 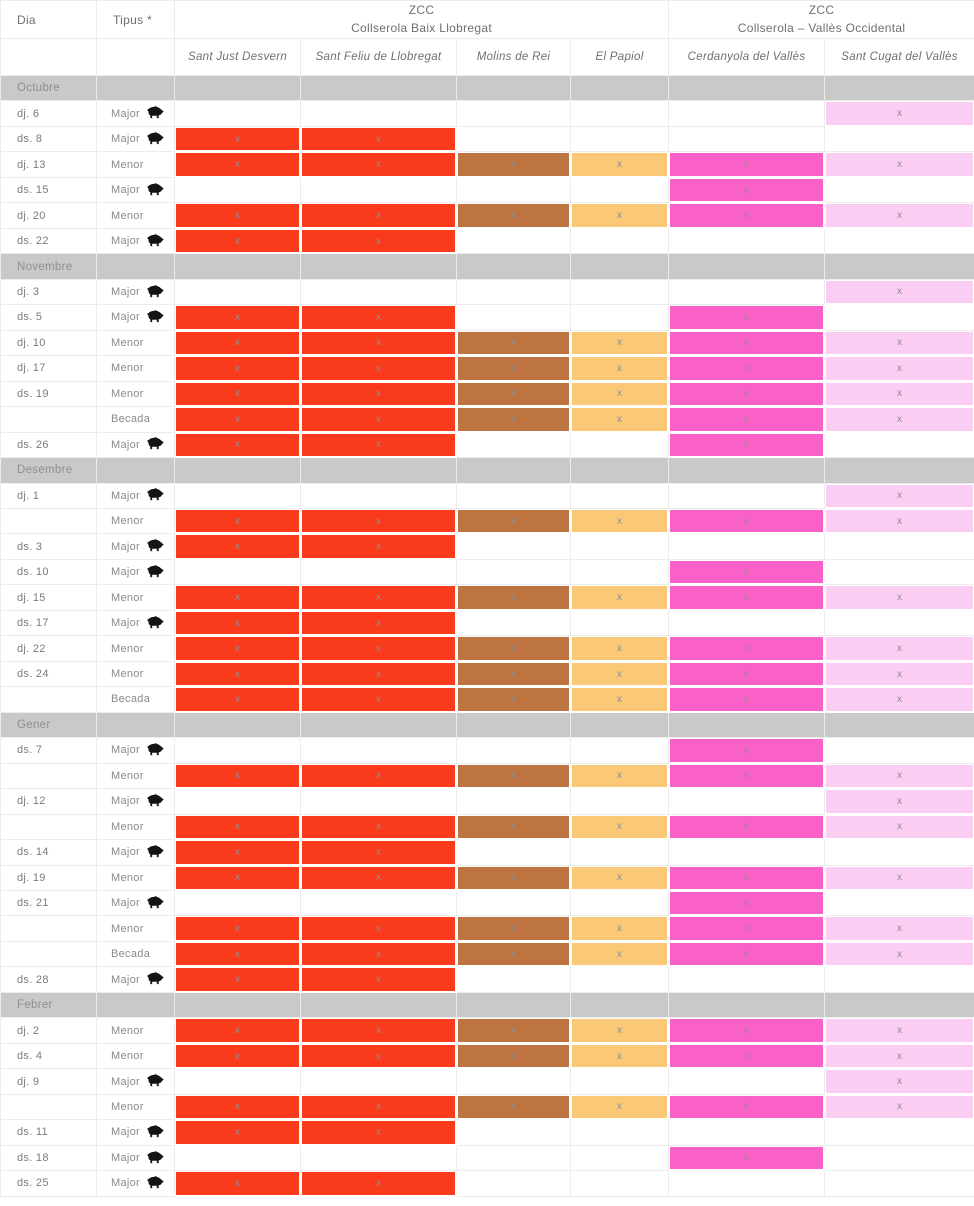 I want to click on calendar-row: dj. 6 Major x, so click(x=487, y=114).